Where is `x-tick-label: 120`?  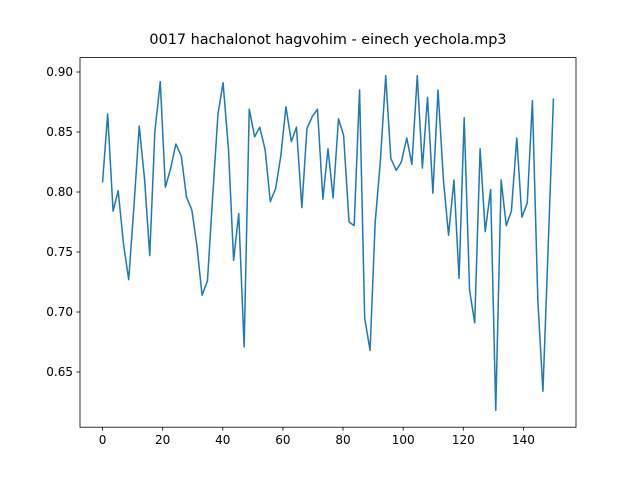 x-tick-label: 120 is located at coordinates (463, 440).